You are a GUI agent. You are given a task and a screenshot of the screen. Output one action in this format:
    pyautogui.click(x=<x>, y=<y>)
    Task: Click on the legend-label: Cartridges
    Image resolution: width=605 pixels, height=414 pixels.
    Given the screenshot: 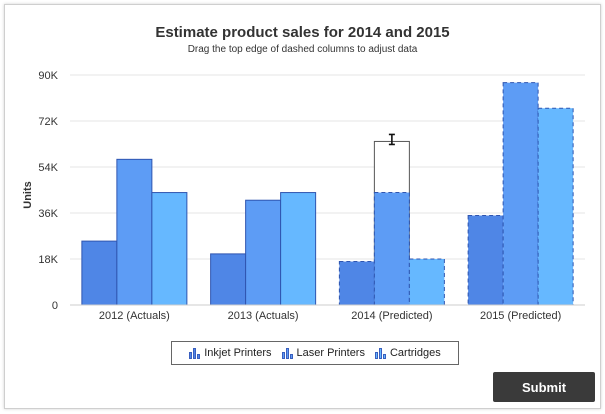 What is the action you would take?
    pyautogui.click(x=415, y=353)
    